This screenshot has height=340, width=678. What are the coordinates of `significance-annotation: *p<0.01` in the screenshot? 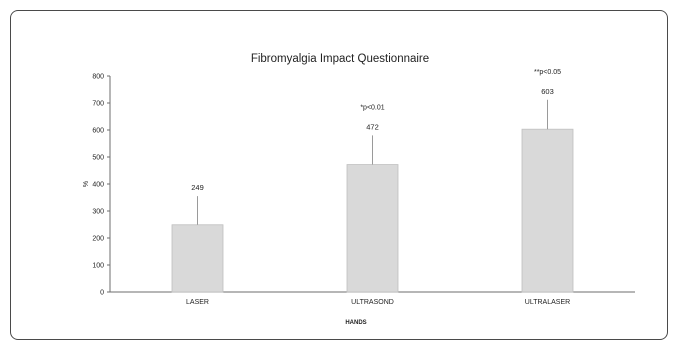 It's located at (372, 107).